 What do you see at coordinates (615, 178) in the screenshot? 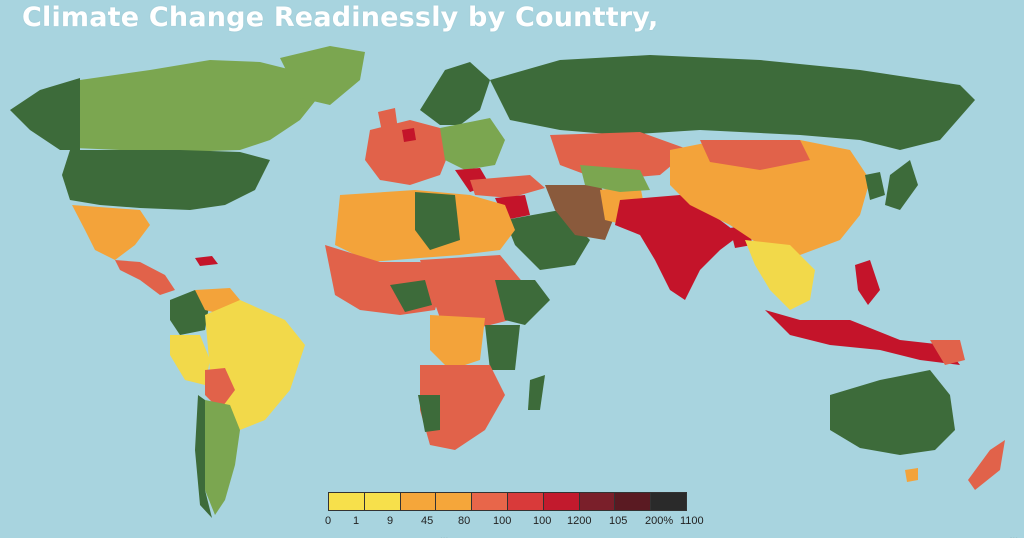
I see `region-central-asia` at bounding box center [615, 178].